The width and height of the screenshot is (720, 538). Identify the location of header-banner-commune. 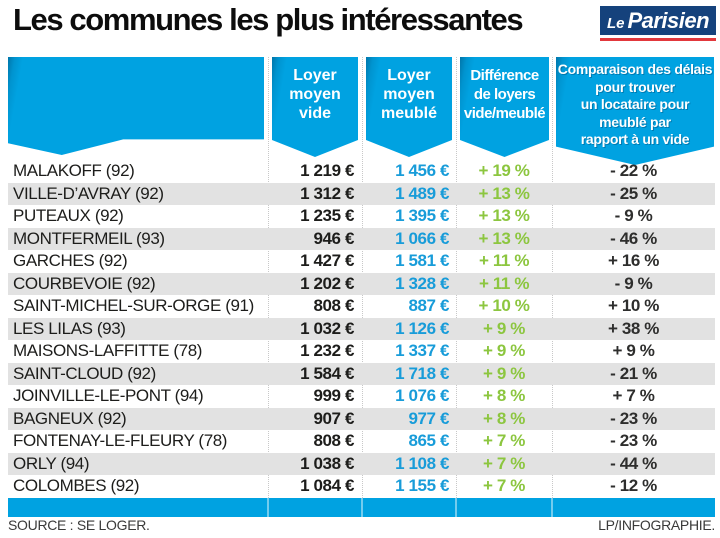
(136, 106).